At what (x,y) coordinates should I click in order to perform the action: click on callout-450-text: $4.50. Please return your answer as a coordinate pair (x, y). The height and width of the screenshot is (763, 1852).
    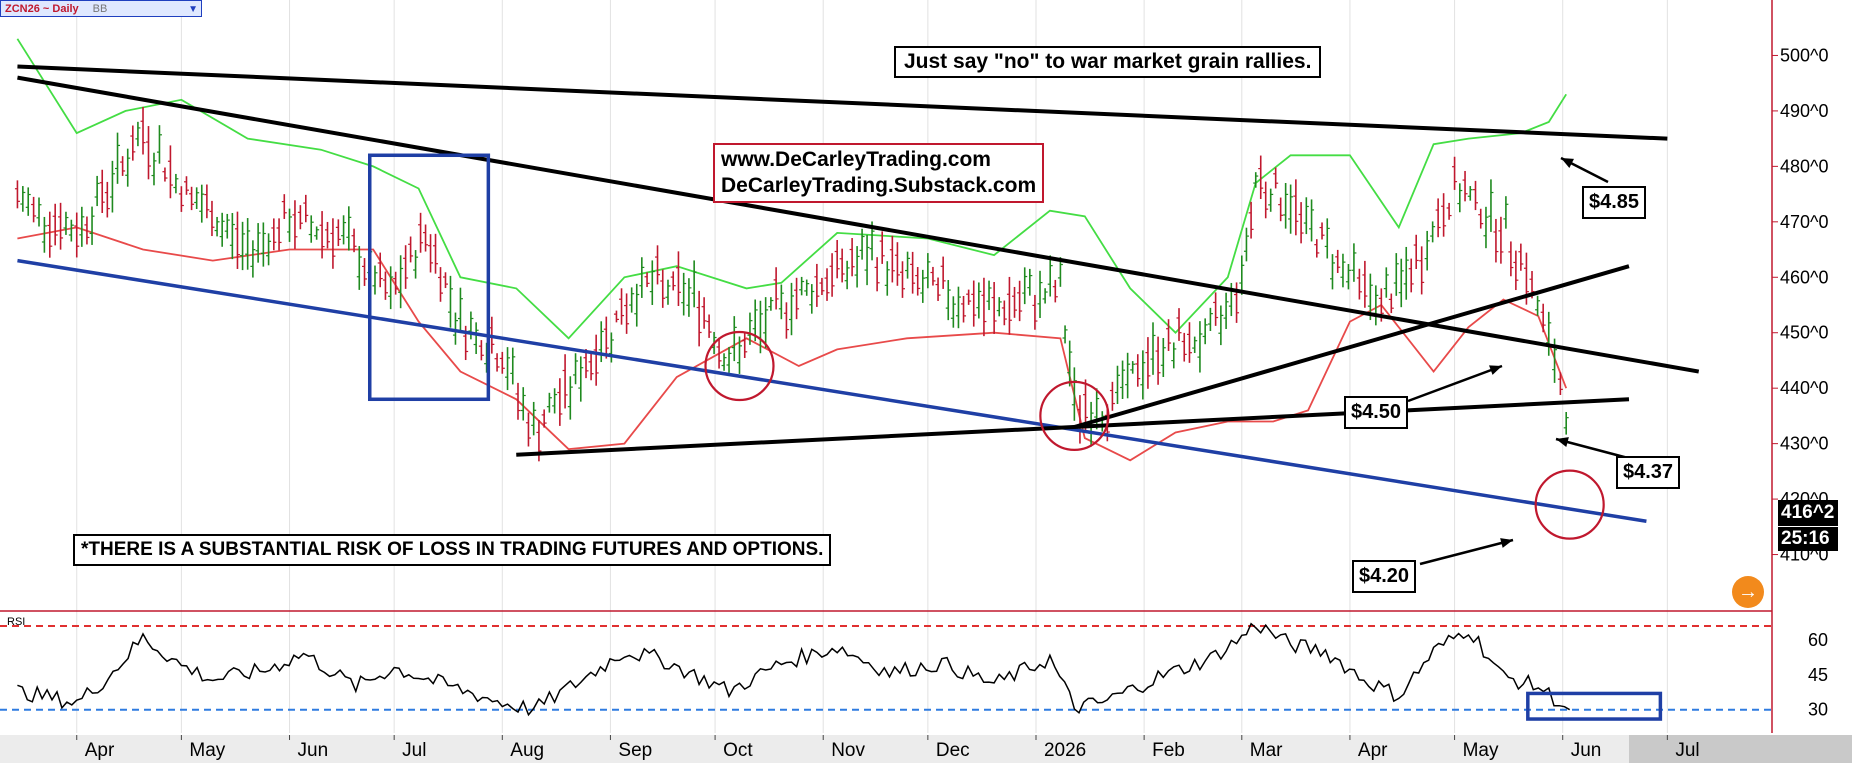
    Looking at the image, I should click on (1376, 412).